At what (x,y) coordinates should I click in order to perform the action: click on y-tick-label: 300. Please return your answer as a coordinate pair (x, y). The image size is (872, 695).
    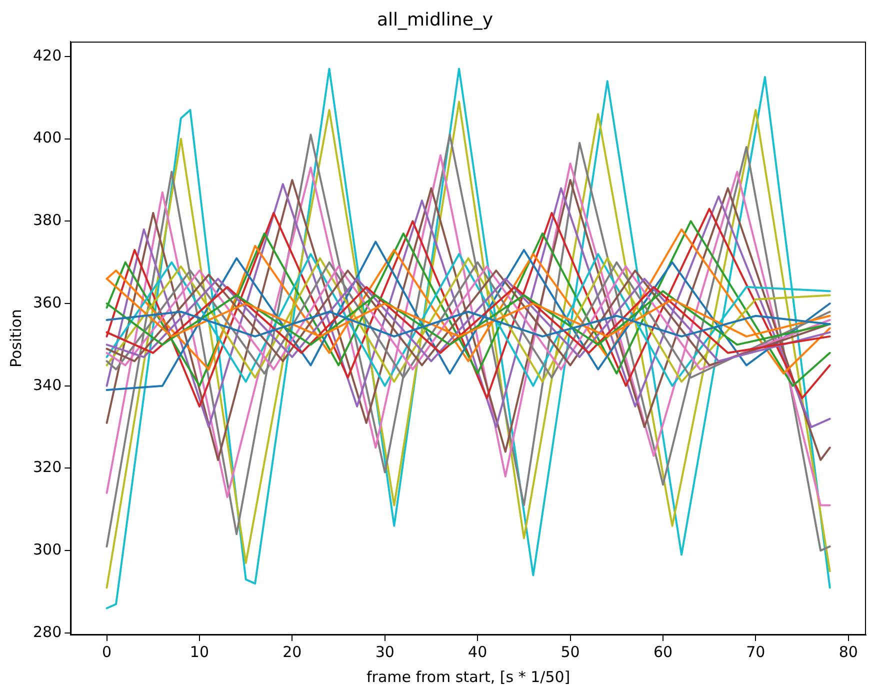
    Looking at the image, I should click on (47, 549).